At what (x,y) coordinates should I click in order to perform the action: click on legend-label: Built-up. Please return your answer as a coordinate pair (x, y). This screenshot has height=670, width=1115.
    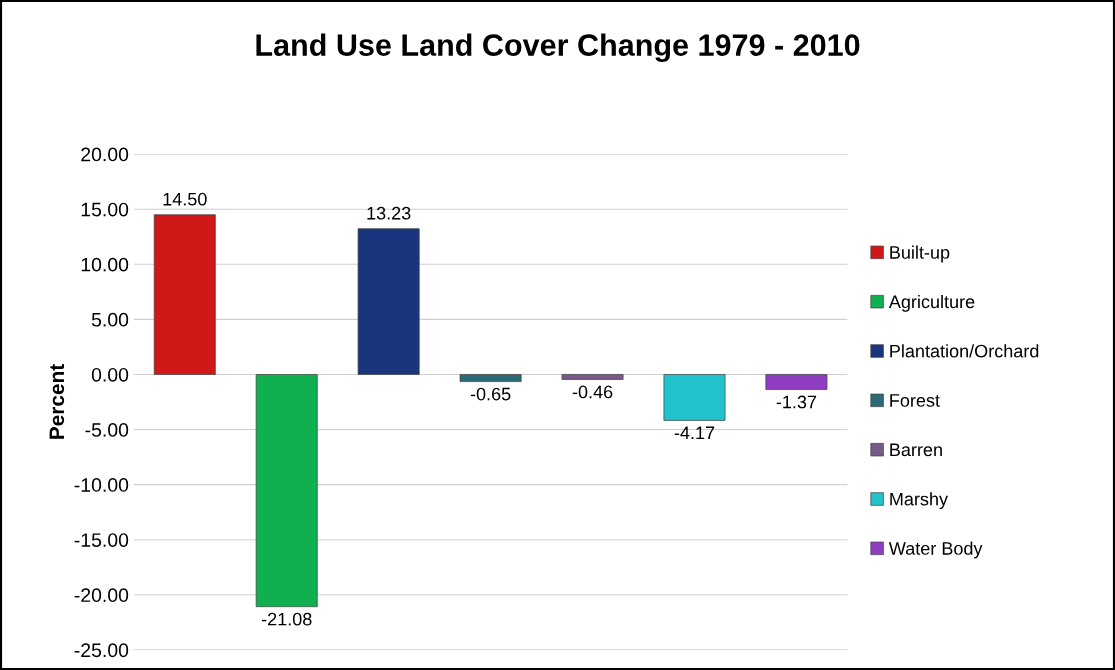
    Looking at the image, I should click on (920, 254).